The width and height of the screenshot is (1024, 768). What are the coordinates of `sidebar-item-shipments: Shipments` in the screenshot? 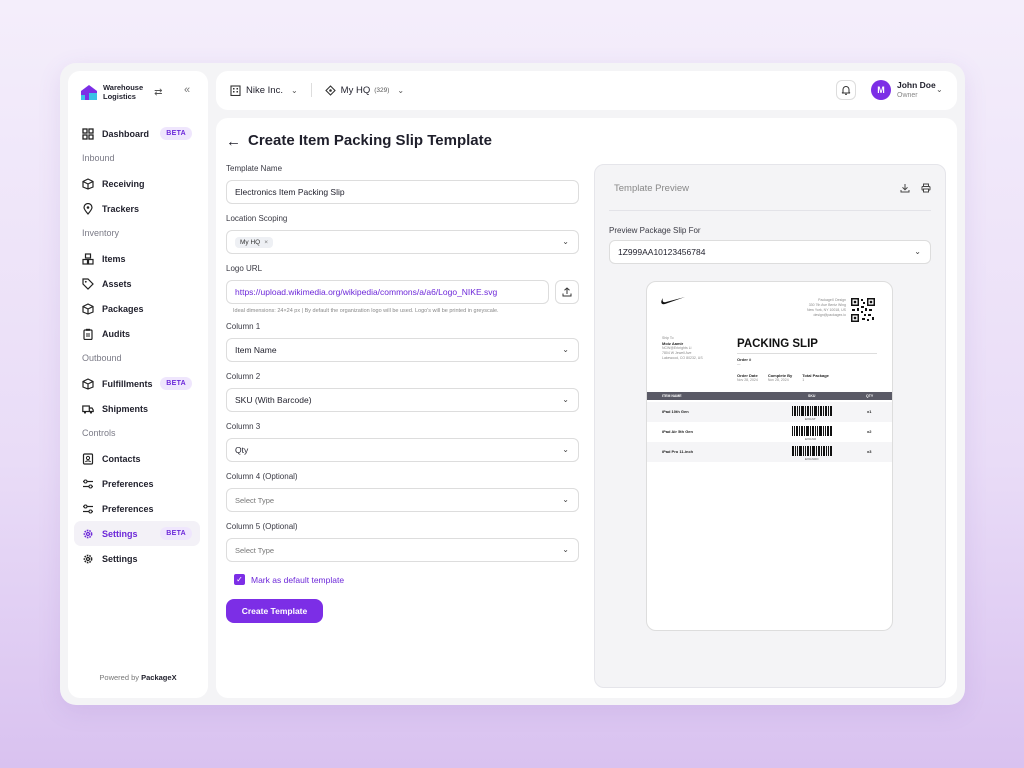 It's located at (137, 408).